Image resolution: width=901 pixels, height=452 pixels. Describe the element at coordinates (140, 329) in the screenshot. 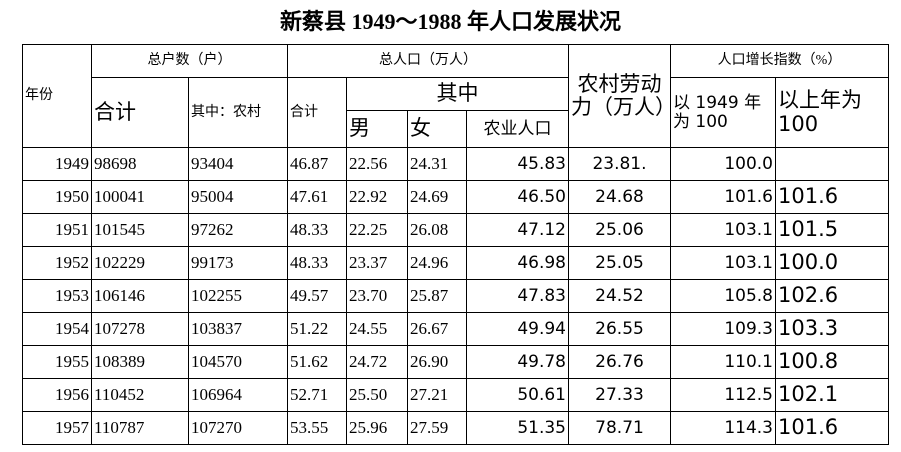

I see `data-cell: 107278` at that location.